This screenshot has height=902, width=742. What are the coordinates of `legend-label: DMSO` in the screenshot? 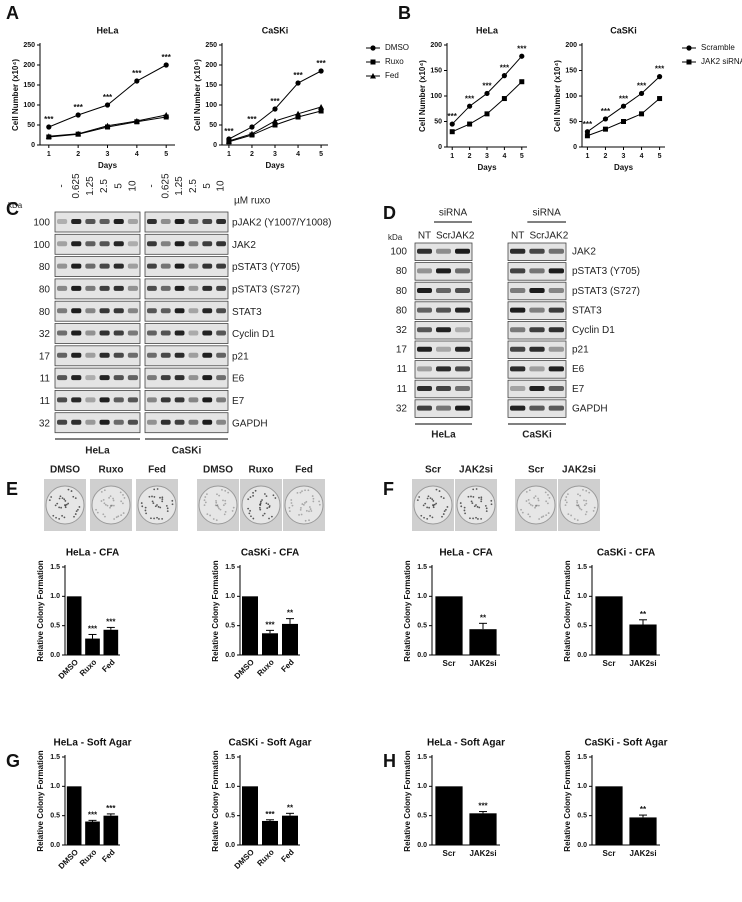 It's located at (397, 47).